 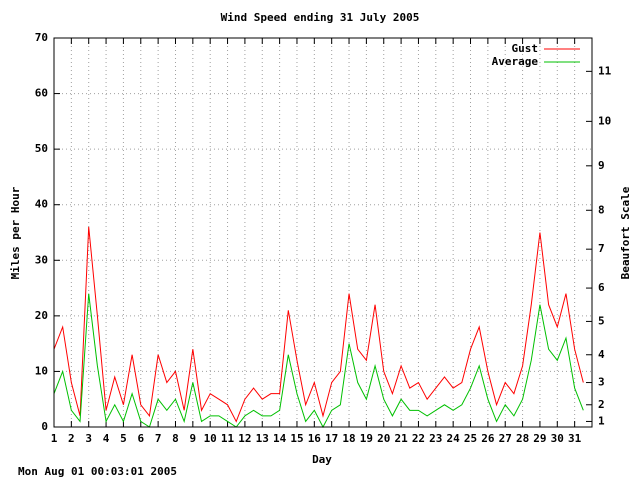 What do you see at coordinates (15, 232) in the screenshot?
I see `y-axis-label: Miles per Hour` at bounding box center [15, 232].